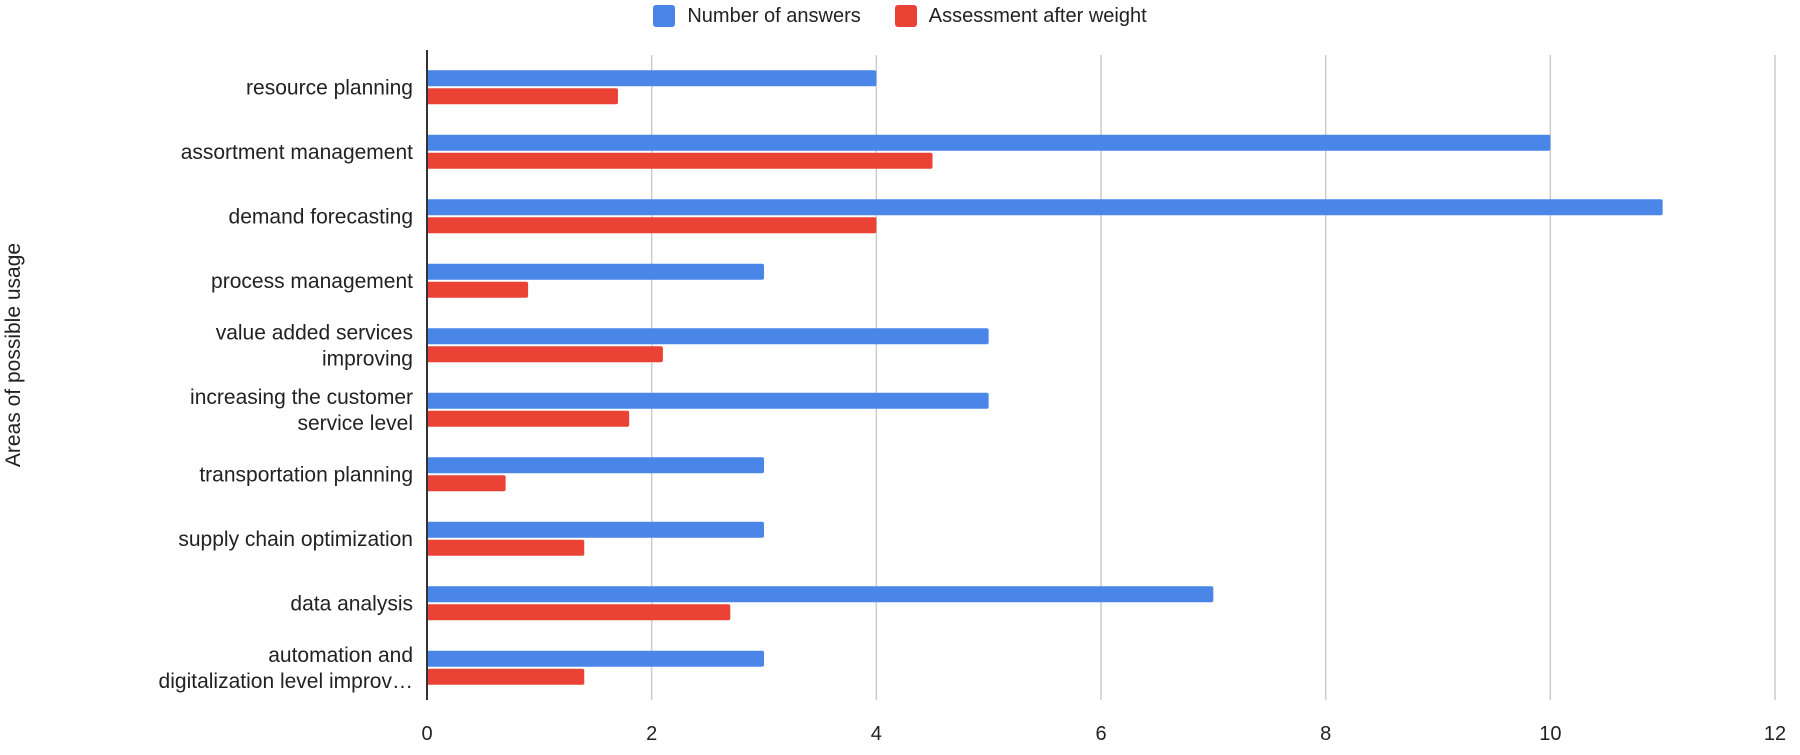 This screenshot has height=755, width=1800. Describe the element at coordinates (340, 655) in the screenshot. I see `y-tick-label-line: automation and` at that location.